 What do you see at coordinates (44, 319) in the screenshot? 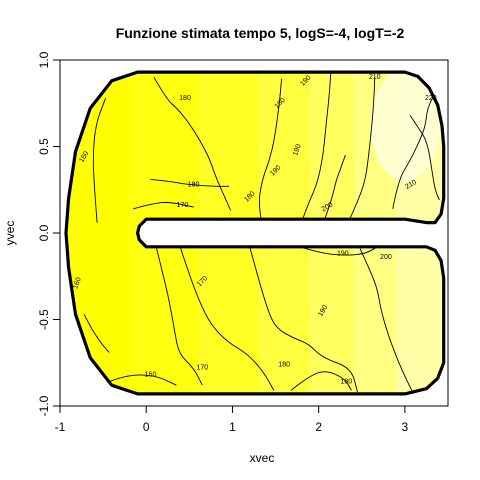
I see `y-tick-label: -0.5` at bounding box center [44, 319].